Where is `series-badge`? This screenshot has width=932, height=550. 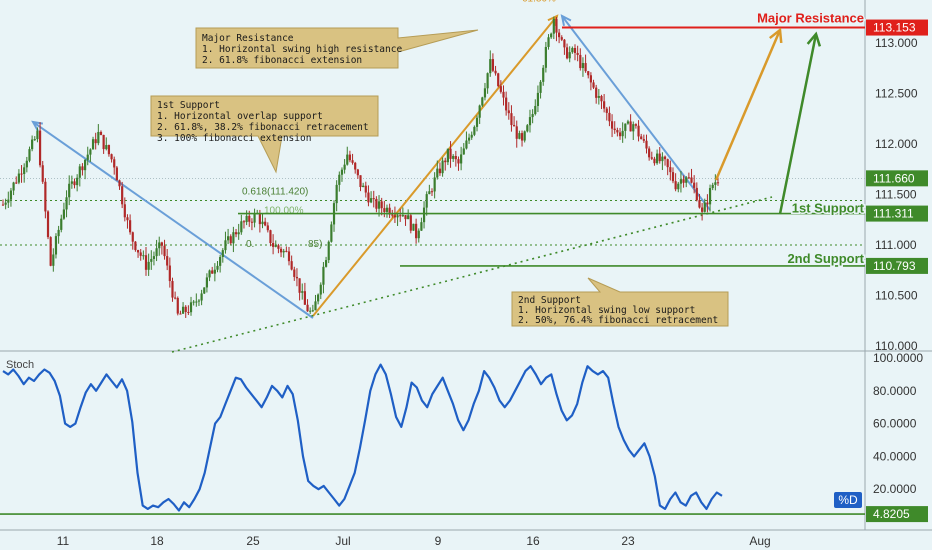
series-badge is located at coordinates (848, 500).